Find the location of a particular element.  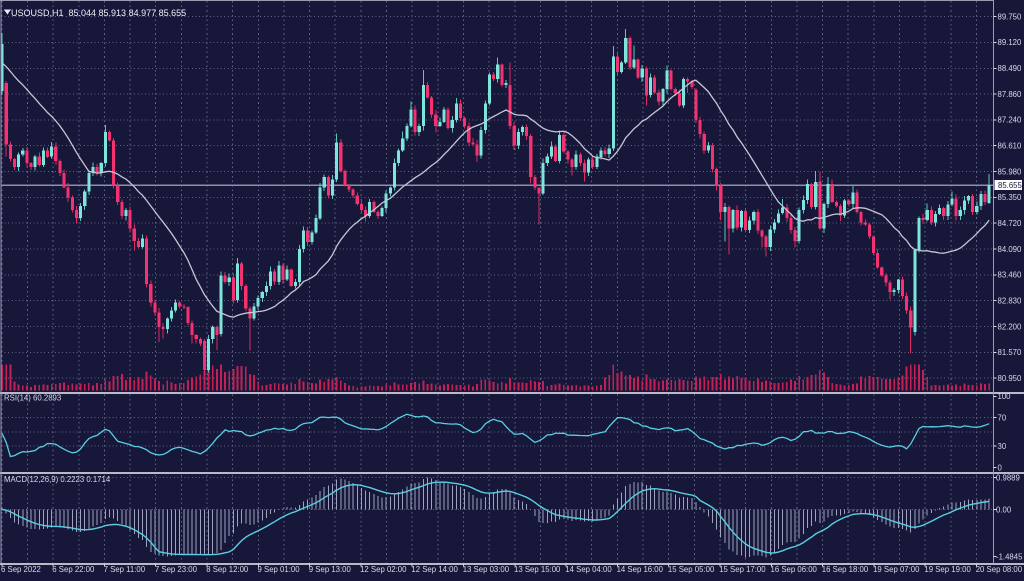

svg-text: 7 Sep 11:00 is located at coordinates (125, 569).